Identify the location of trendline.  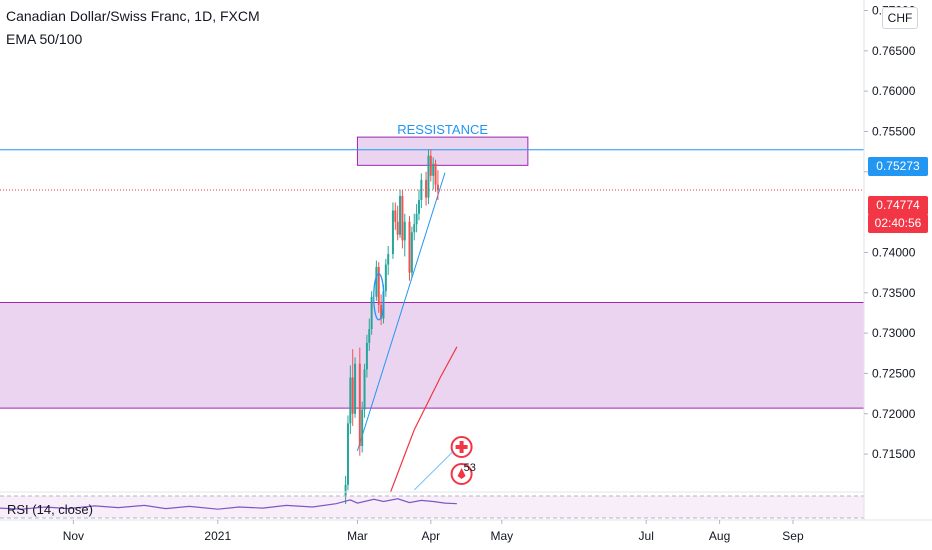
(401, 312).